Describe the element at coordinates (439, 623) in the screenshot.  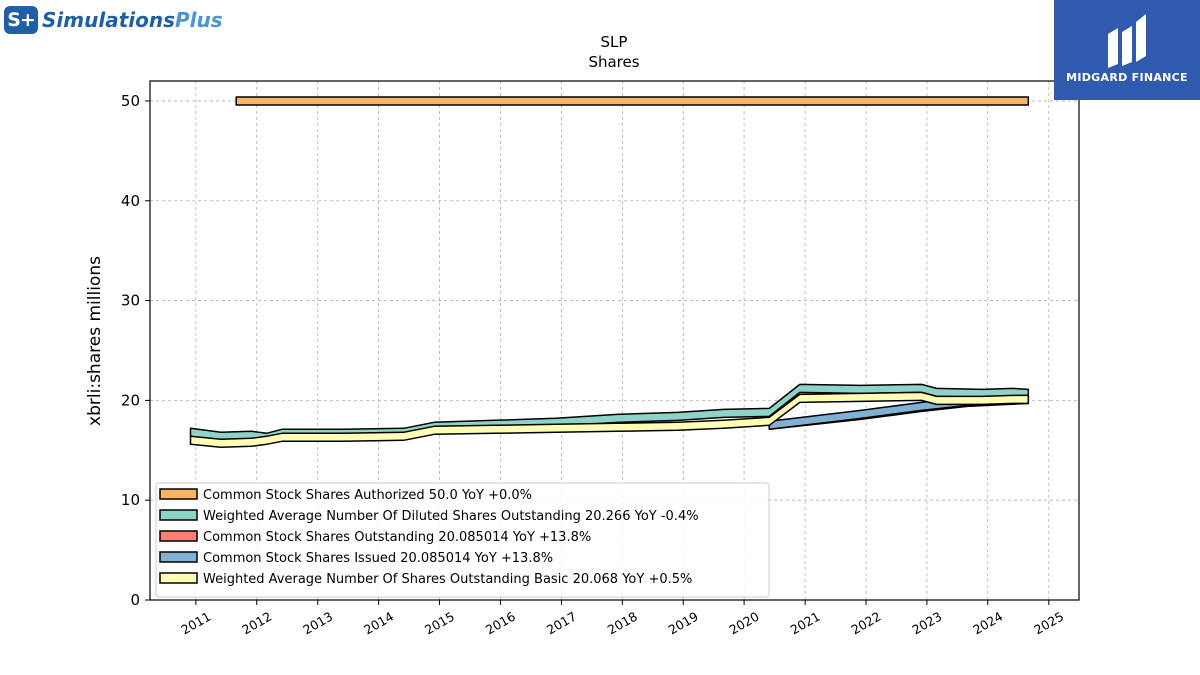
I see `x-tick-label: 2015` at that location.